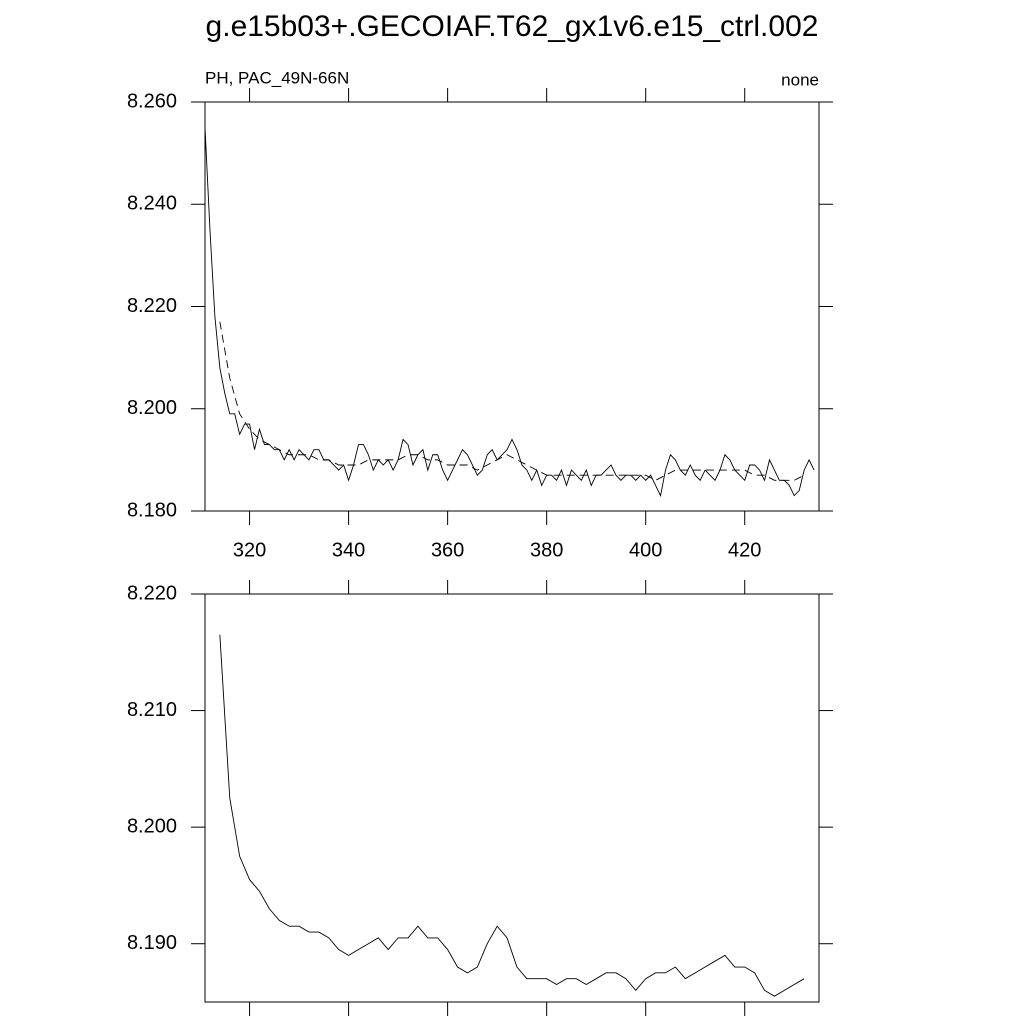 The image size is (1024, 1024). Describe the element at coordinates (152, 710) in the screenshot. I see `y-tick-label: 8.210` at that location.